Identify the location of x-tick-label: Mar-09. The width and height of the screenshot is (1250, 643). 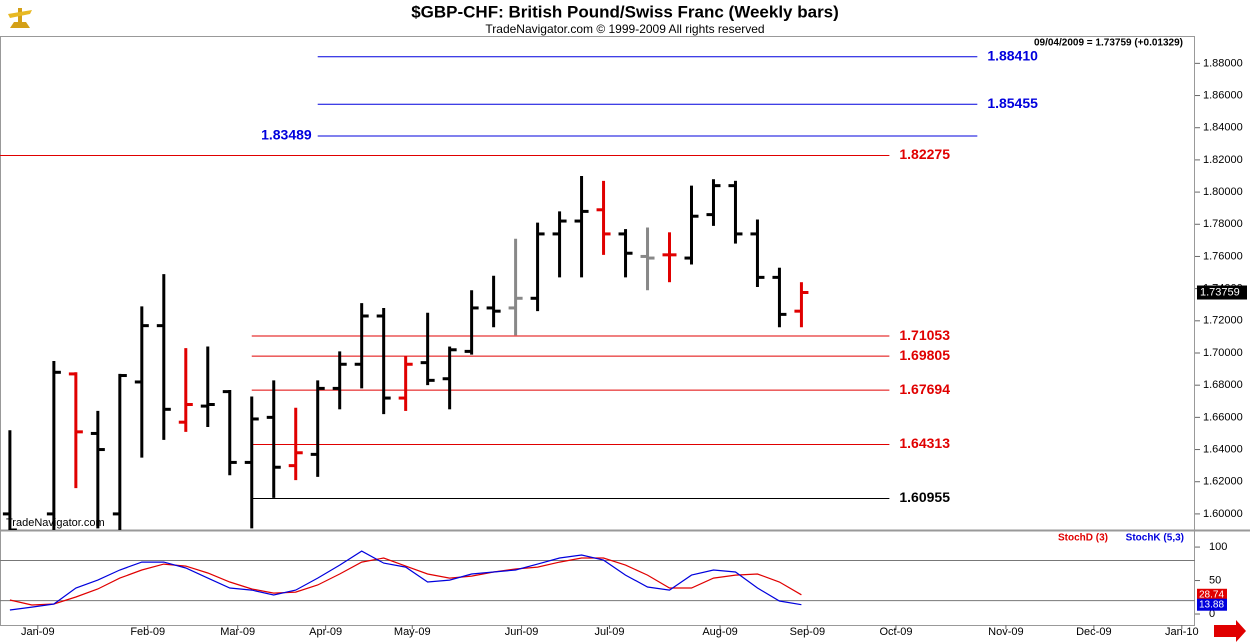
(237, 632).